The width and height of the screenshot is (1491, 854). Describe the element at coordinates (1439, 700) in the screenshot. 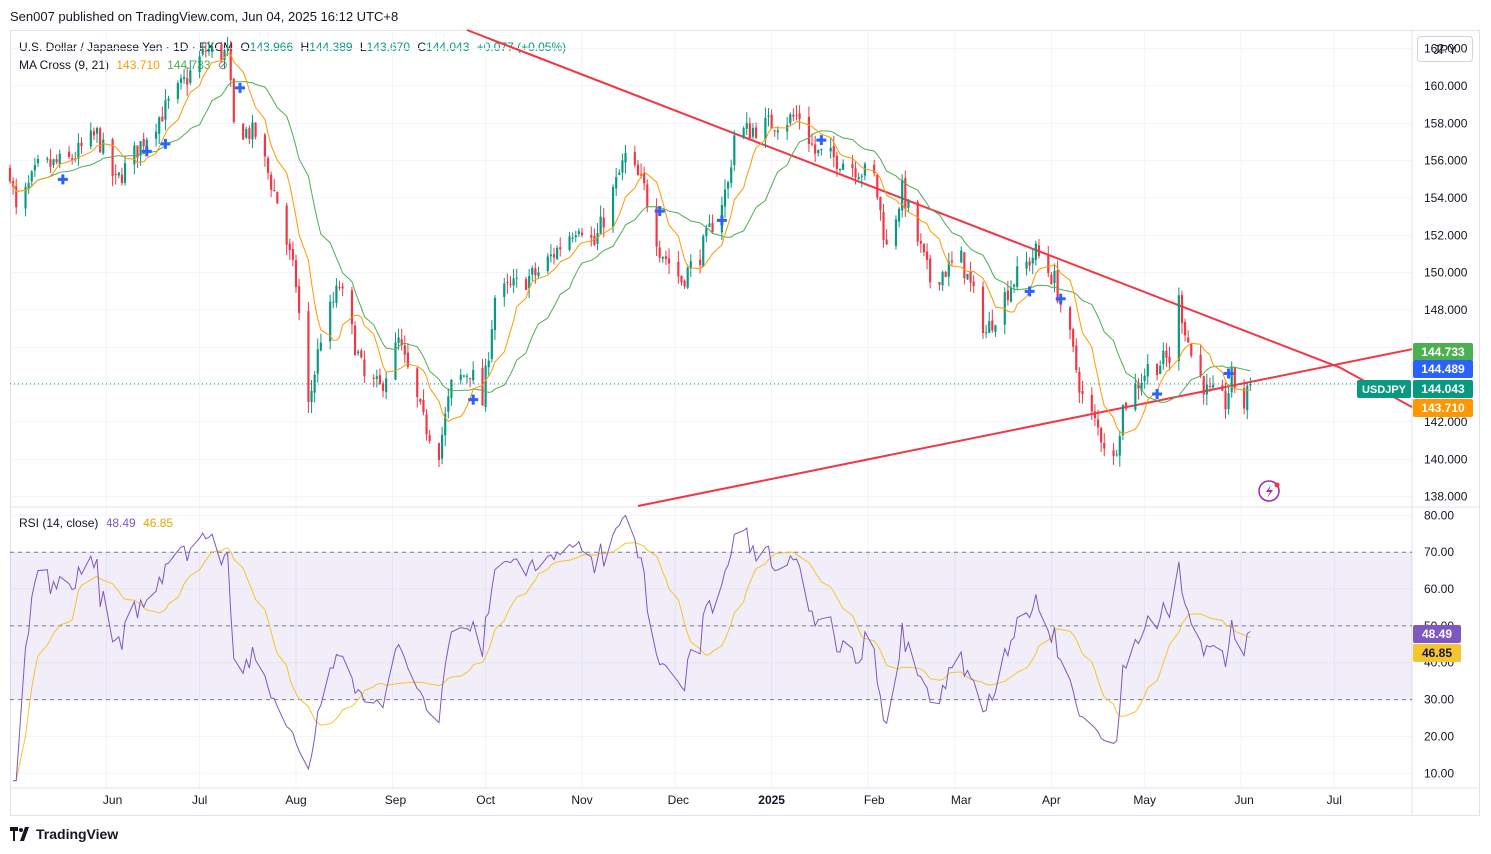

I see `rsi-tick-label: 30.00` at that location.